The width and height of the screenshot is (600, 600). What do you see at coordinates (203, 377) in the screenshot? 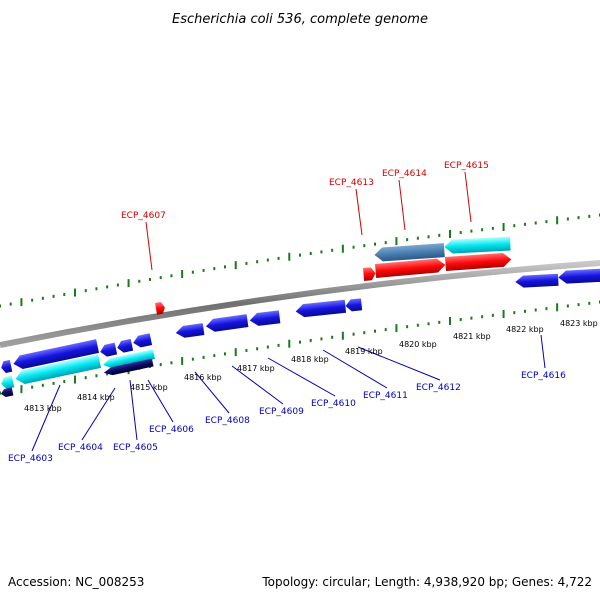
I see `scale-label: 4816 kbp` at bounding box center [203, 377].